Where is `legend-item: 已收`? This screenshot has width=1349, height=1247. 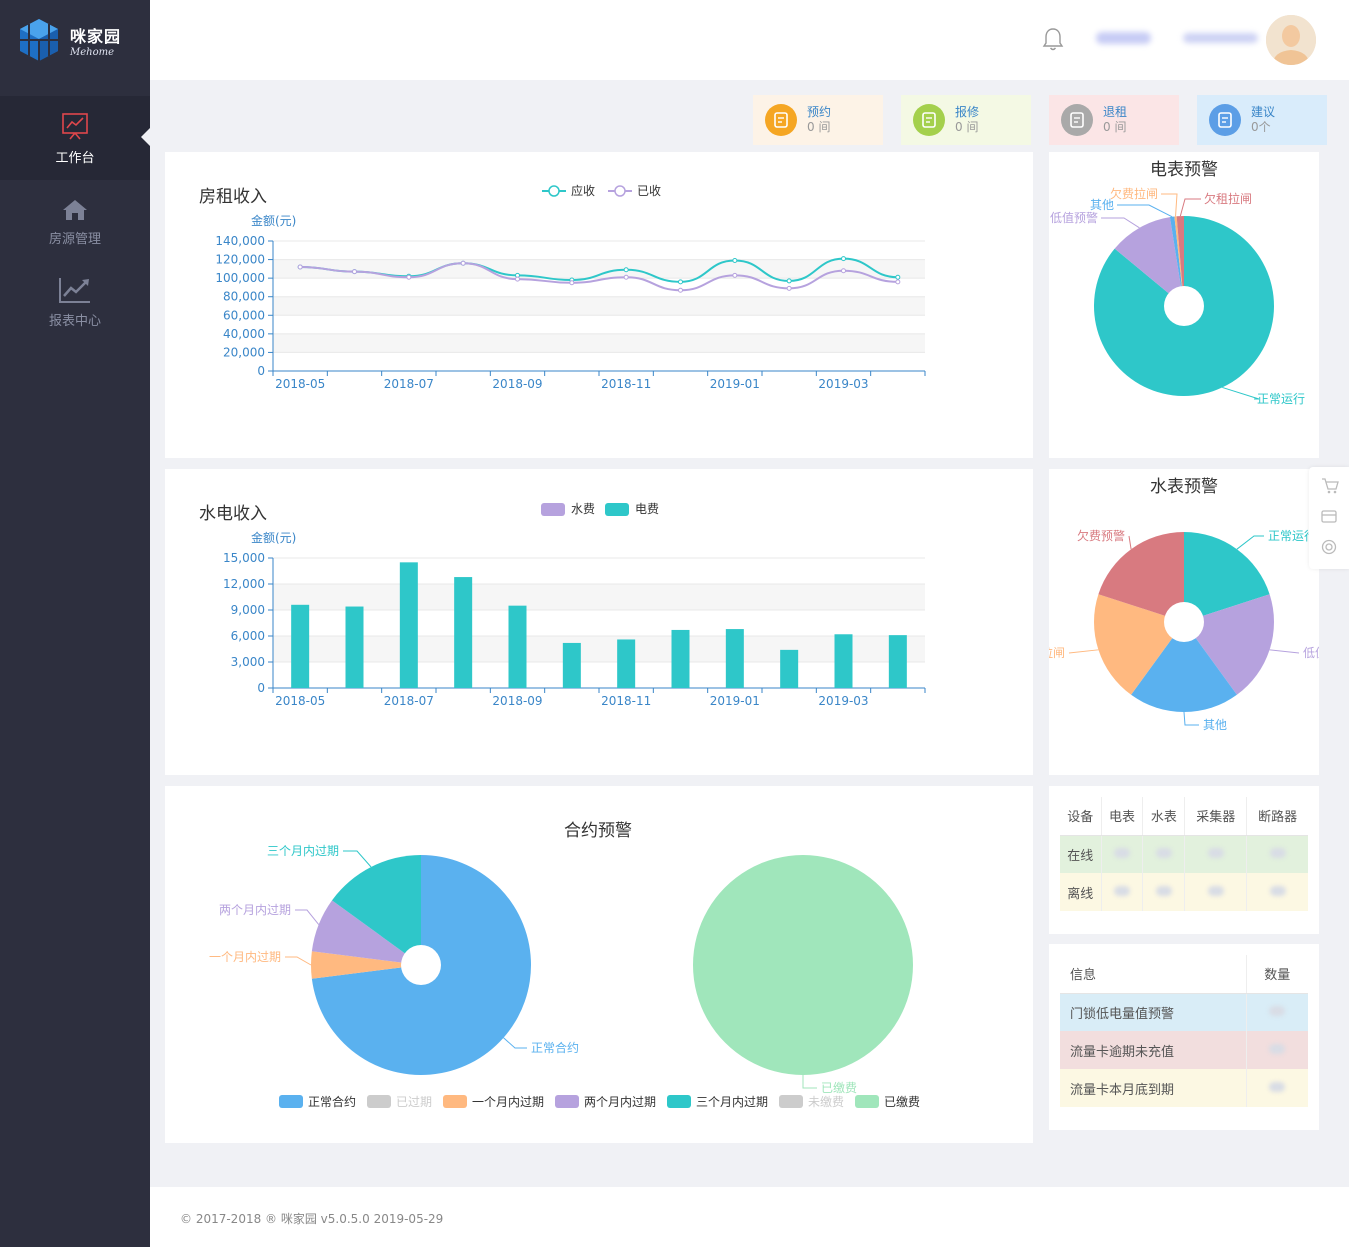 legend-item: 已收 is located at coordinates (634, 191).